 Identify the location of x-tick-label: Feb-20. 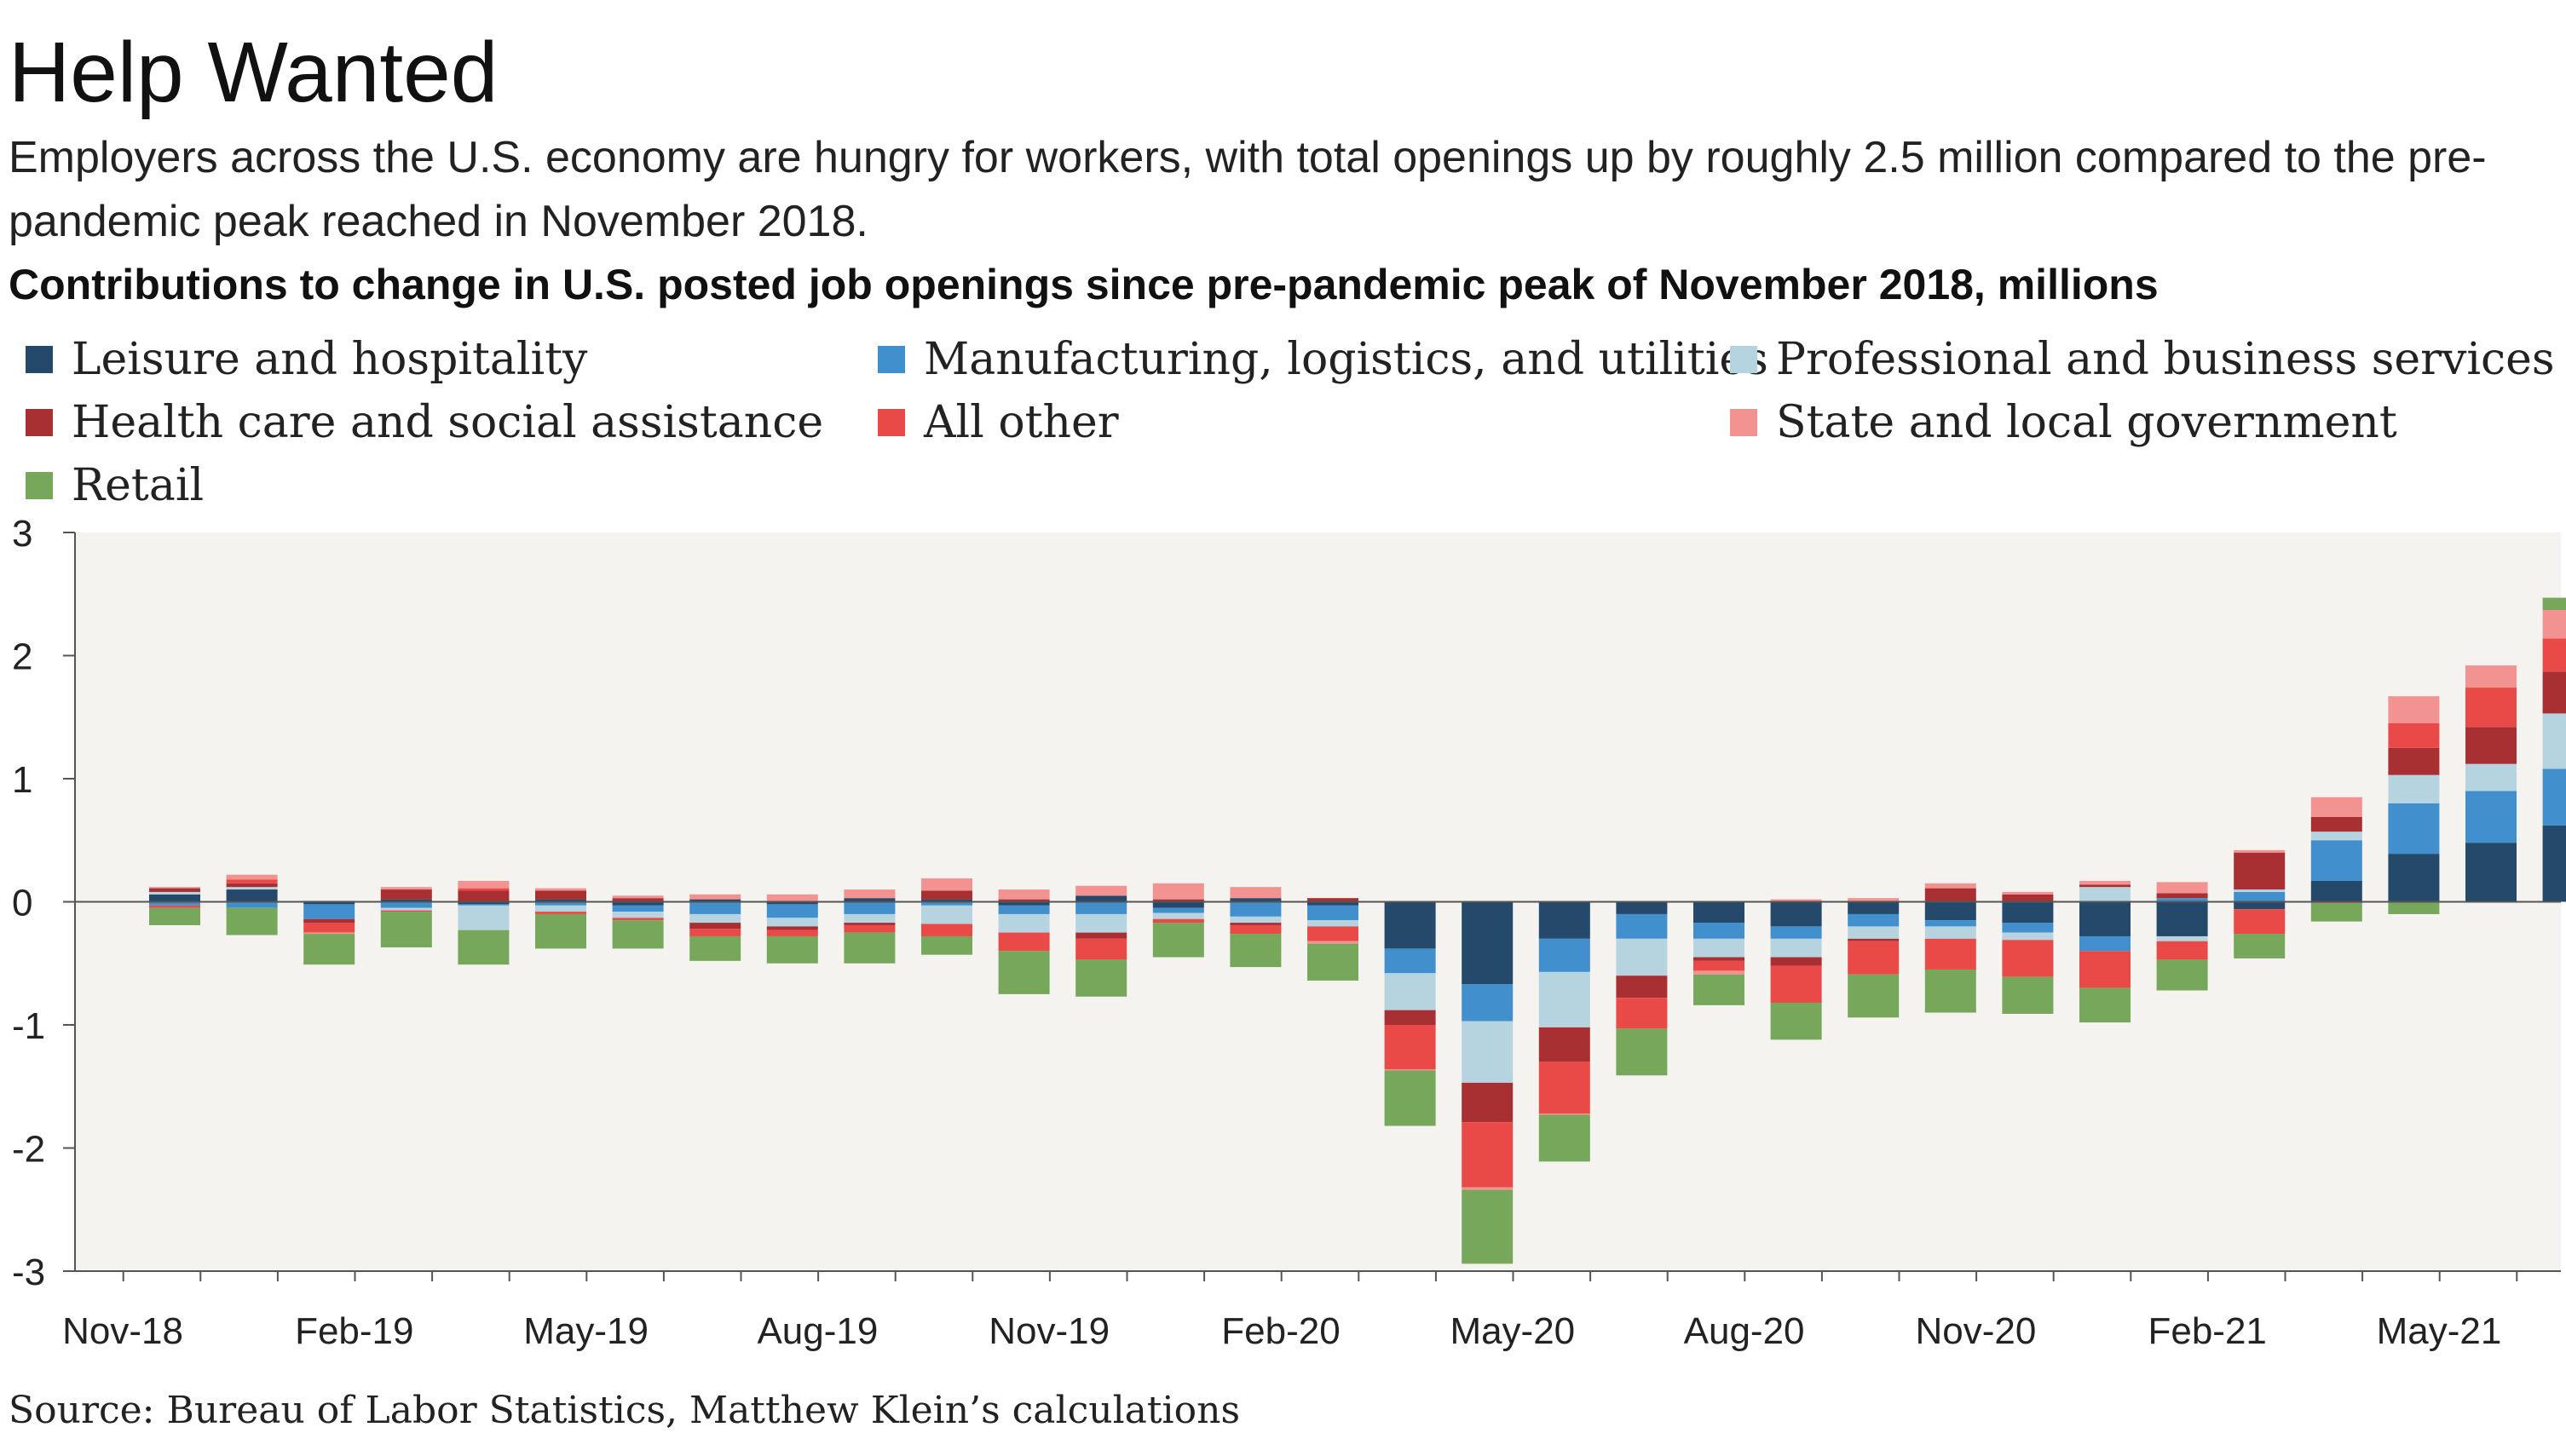
(1280, 1331).